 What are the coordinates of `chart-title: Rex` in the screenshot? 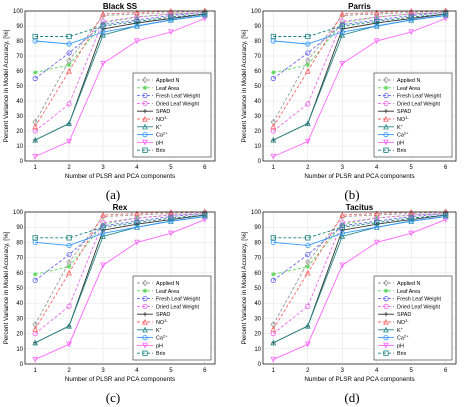 It's located at (120, 207).